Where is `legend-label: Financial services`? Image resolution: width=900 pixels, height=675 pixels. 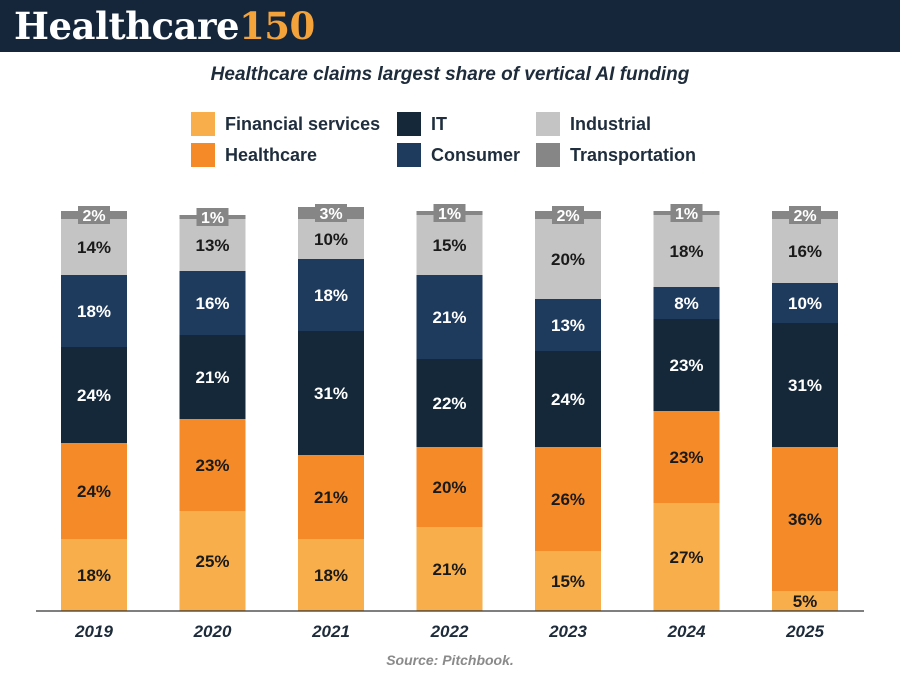
legend-label: Financial services is located at coordinates (303, 124).